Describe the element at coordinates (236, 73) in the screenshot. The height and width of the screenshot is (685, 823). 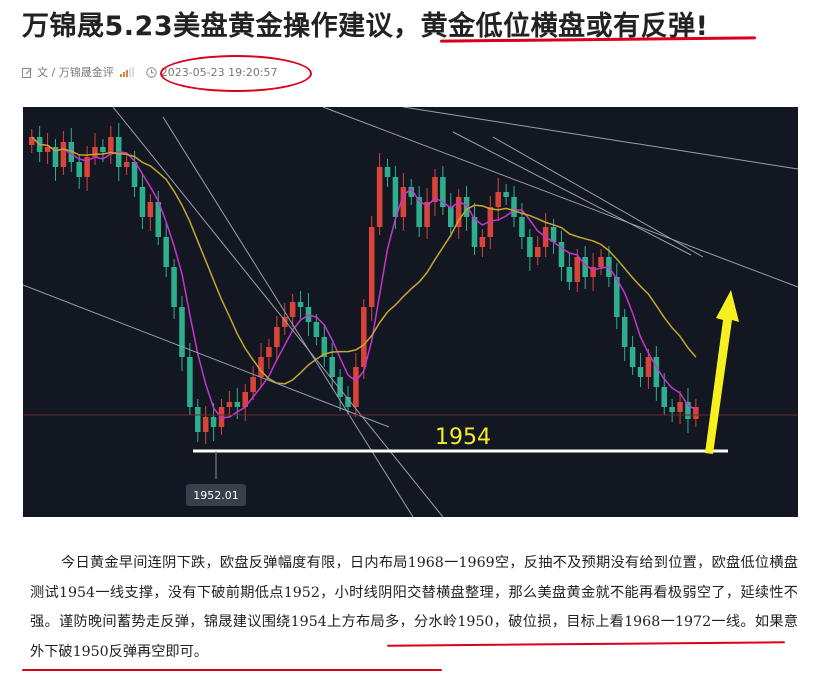
I see `datetime-circle-annotation` at that location.